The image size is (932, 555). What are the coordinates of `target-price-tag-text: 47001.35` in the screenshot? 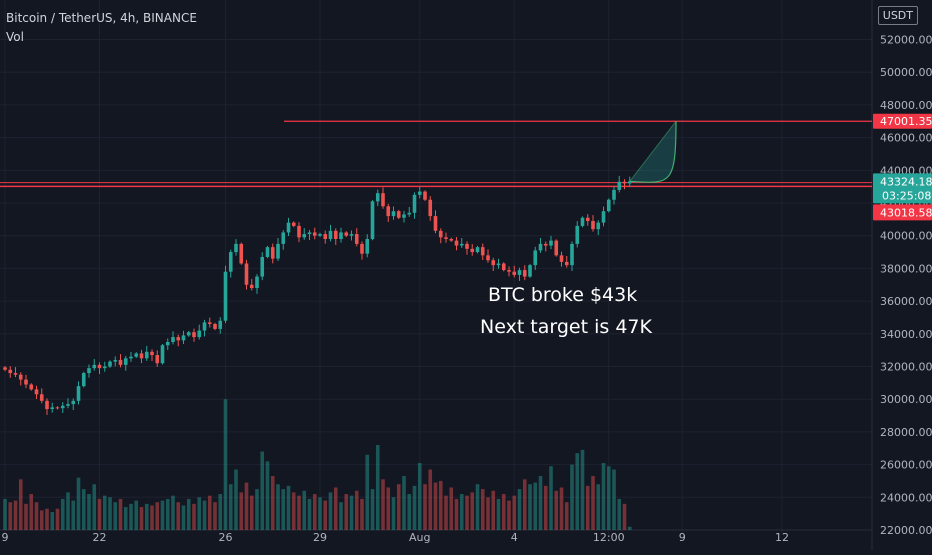 It's located at (906, 121).